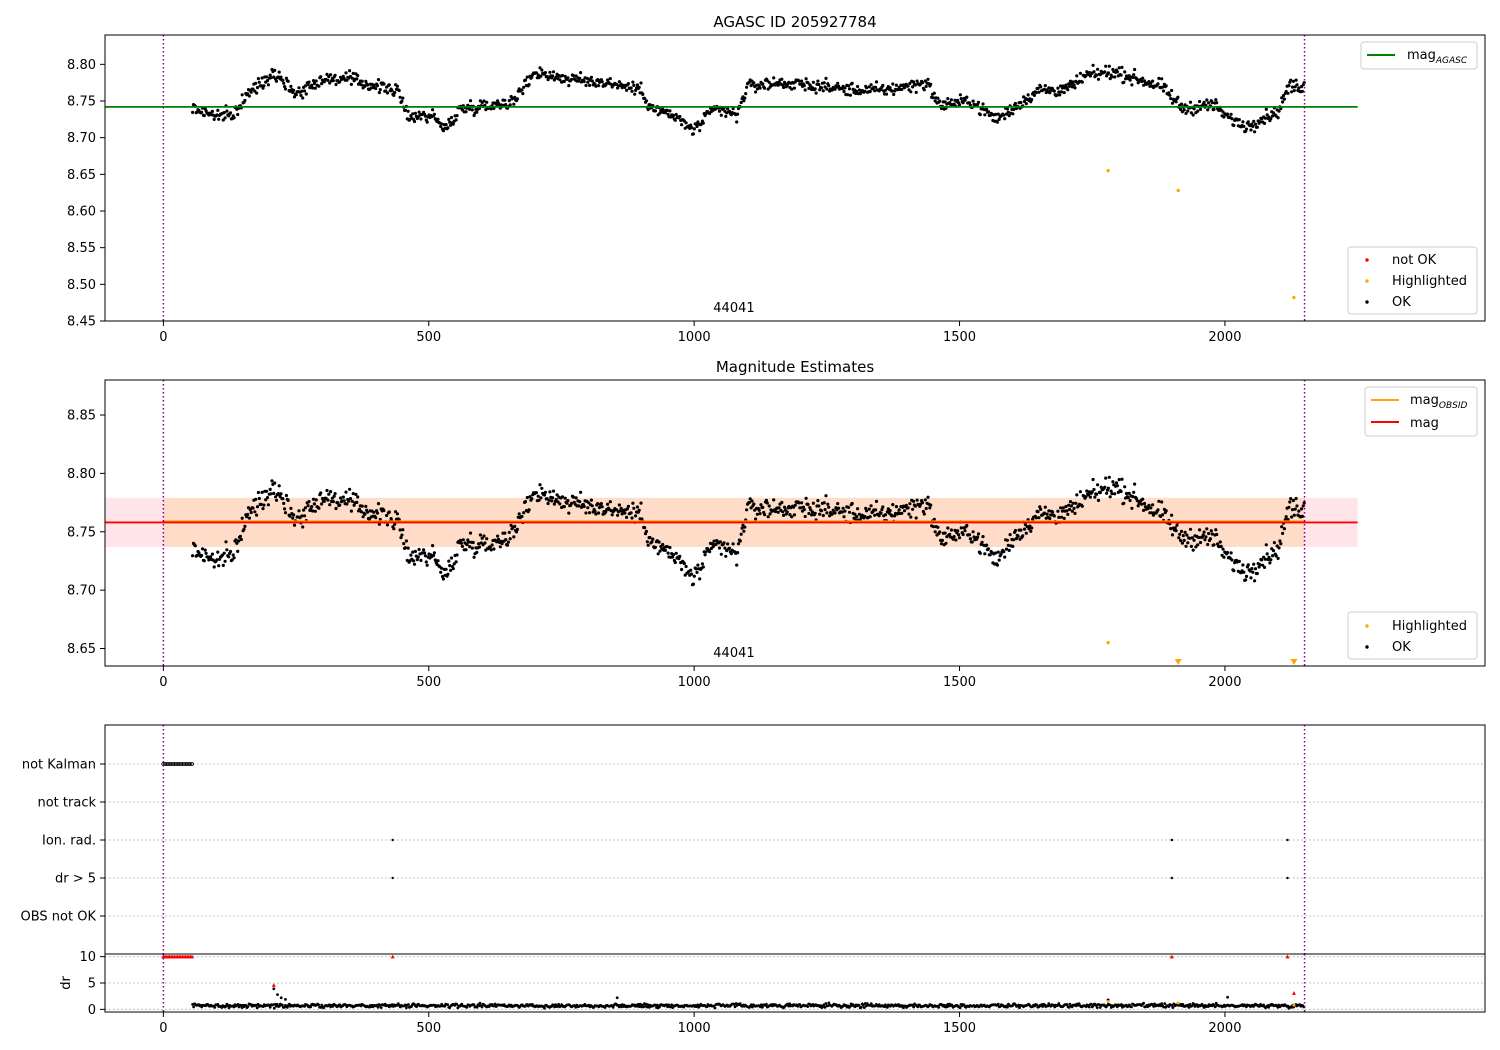  Describe the element at coordinates (66, 983) in the screenshot. I see `dr-axis-label: dr` at that location.